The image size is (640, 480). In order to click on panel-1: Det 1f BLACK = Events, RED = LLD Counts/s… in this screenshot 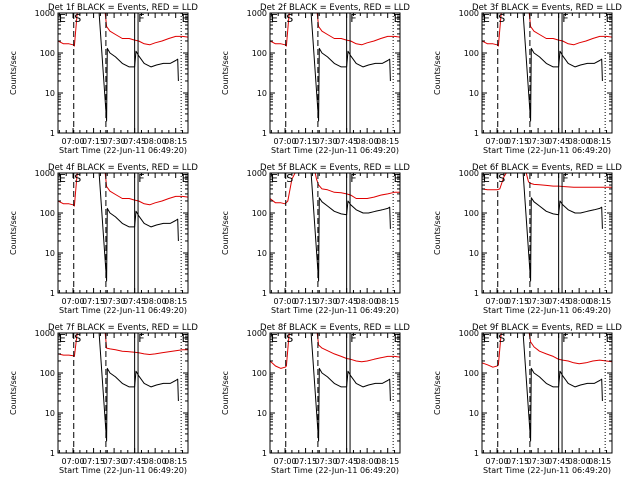, I will do `click(103, 79)`.